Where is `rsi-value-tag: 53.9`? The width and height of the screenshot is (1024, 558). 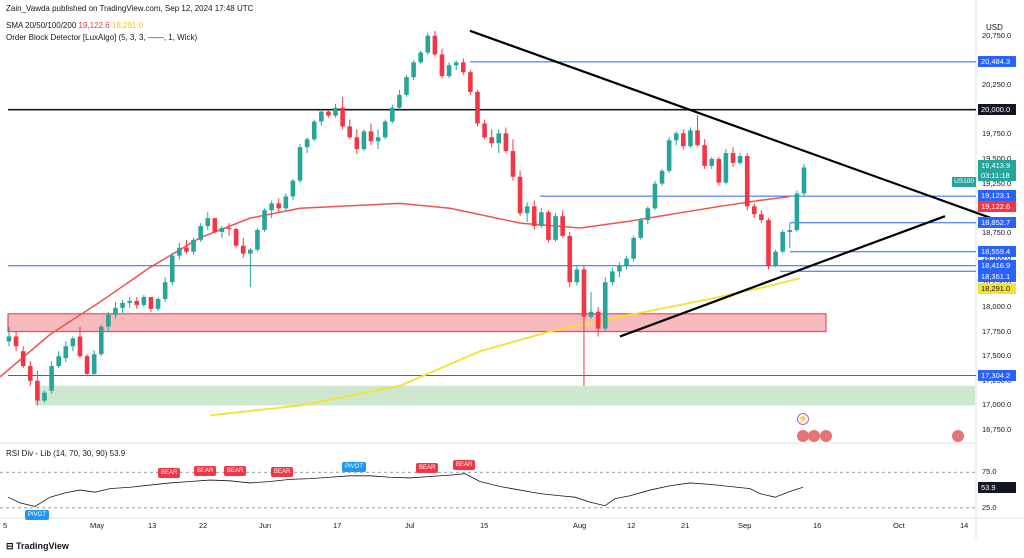 rsi-value-tag: 53.9 is located at coordinates (997, 487).